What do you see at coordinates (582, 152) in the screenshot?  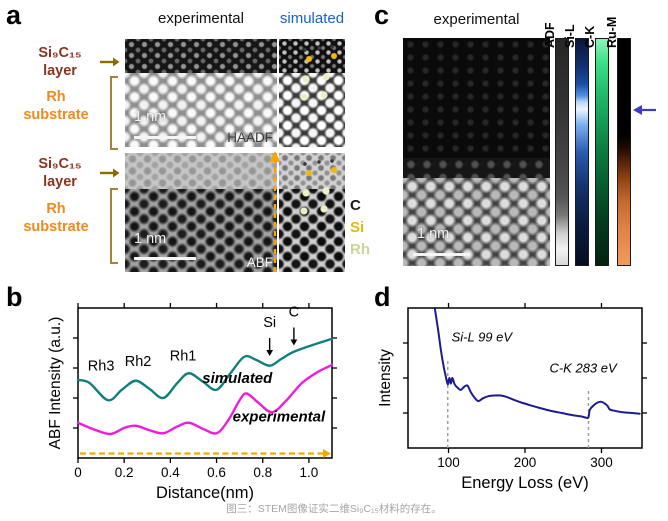 I see `si-l-map-strip` at bounding box center [582, 152].